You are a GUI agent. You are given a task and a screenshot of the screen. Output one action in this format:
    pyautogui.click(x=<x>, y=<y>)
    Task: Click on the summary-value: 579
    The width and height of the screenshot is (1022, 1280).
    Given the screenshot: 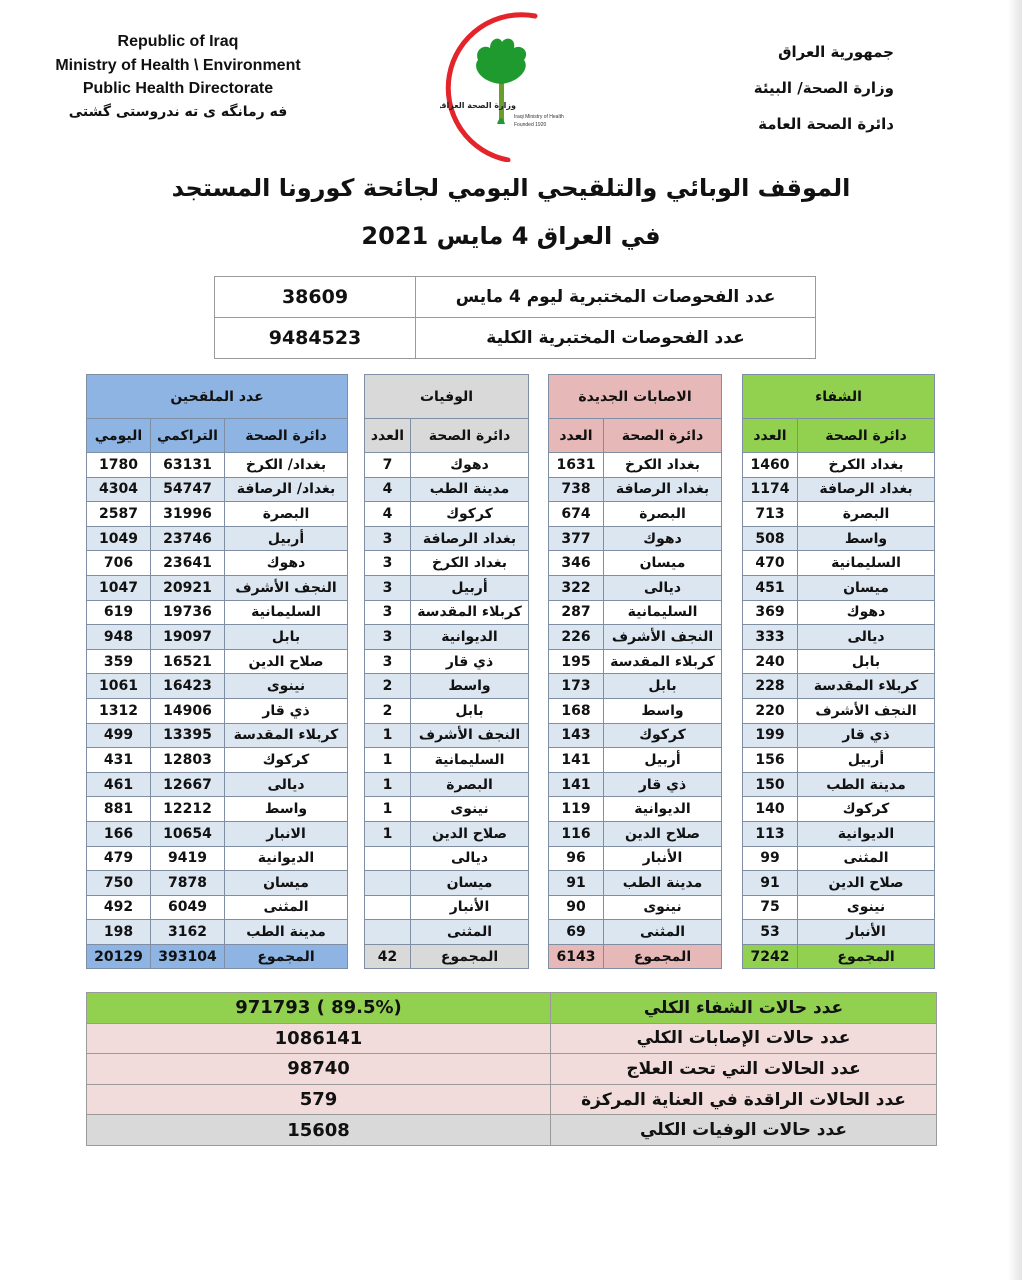 What is the action you would take?
    pyautogui.click(x=318, y=1099)
    